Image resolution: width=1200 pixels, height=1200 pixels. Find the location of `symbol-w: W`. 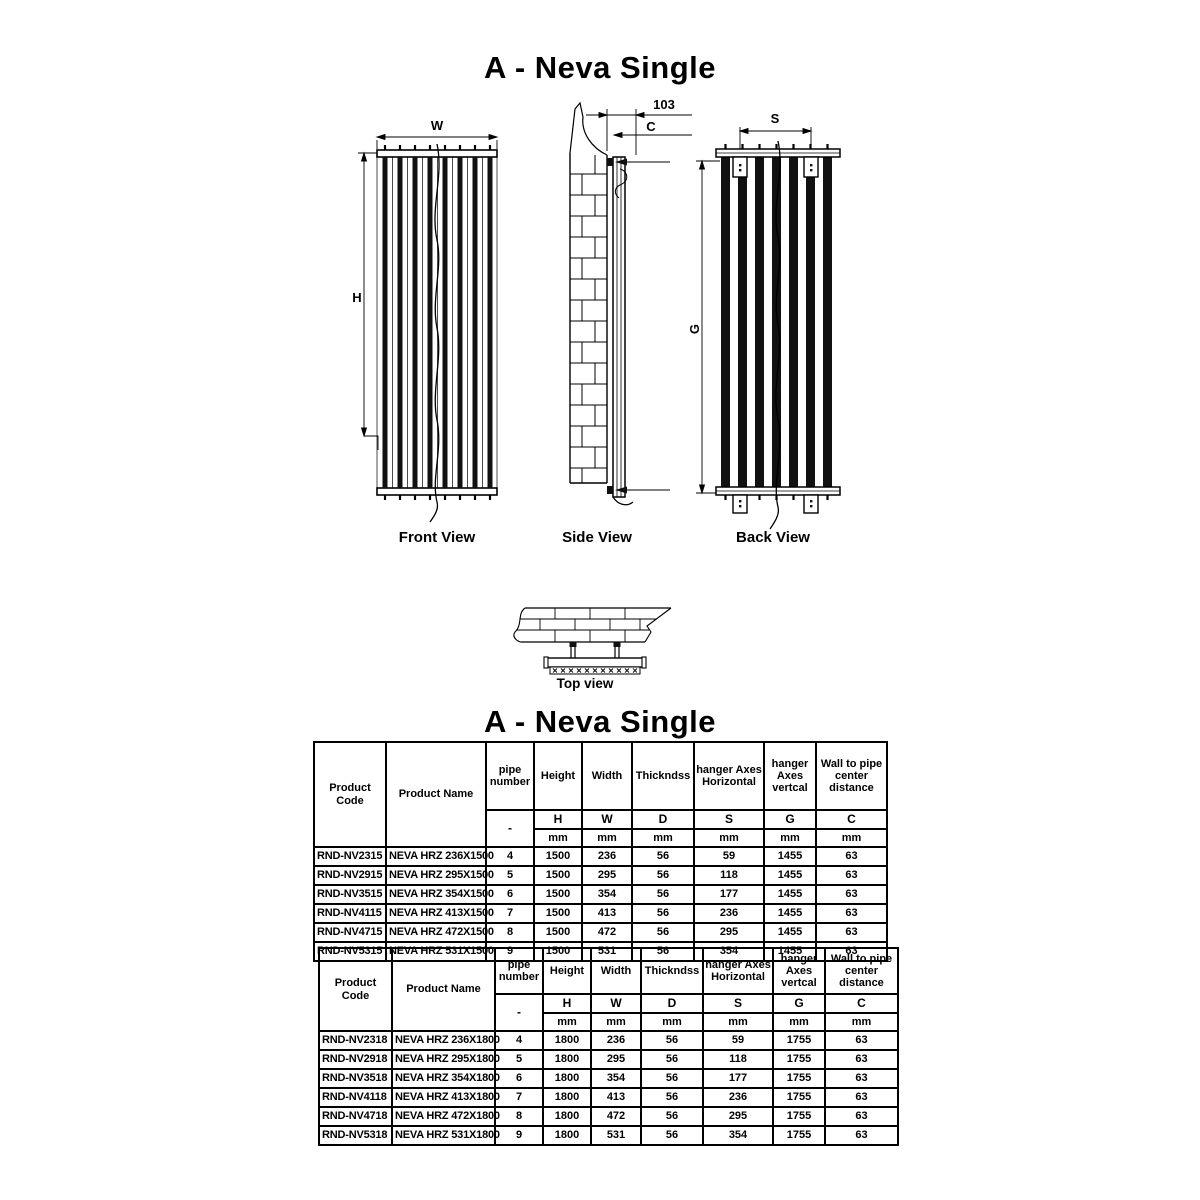

symbol-w: W is located at coordinates (616, 1003).